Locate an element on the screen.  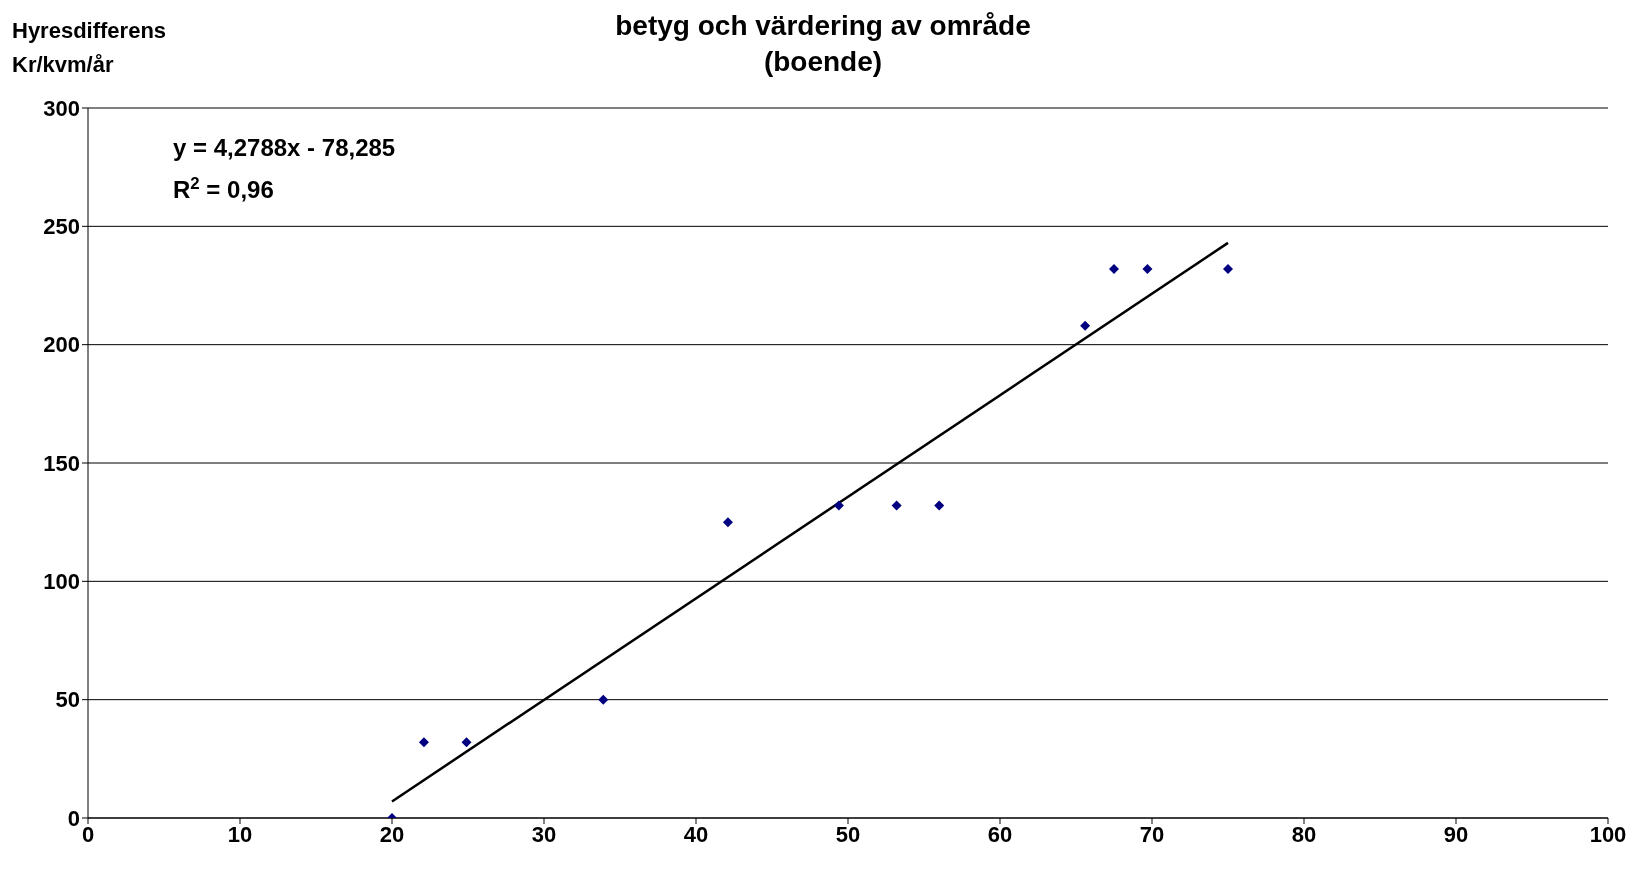
x-tick-label: 10 is located at coordinates (240, 834).